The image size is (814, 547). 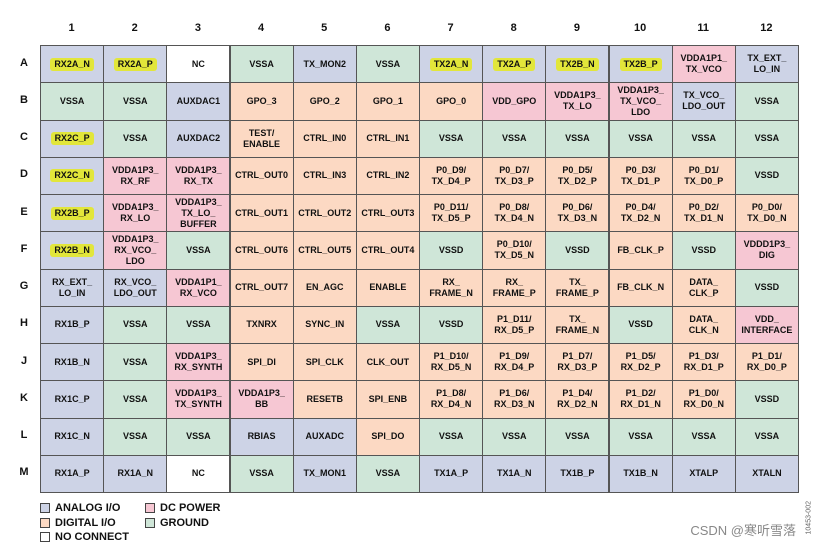 I want to click on pin-K10: P1_D2/ RX_D1_N, so click(x=640, y=399).